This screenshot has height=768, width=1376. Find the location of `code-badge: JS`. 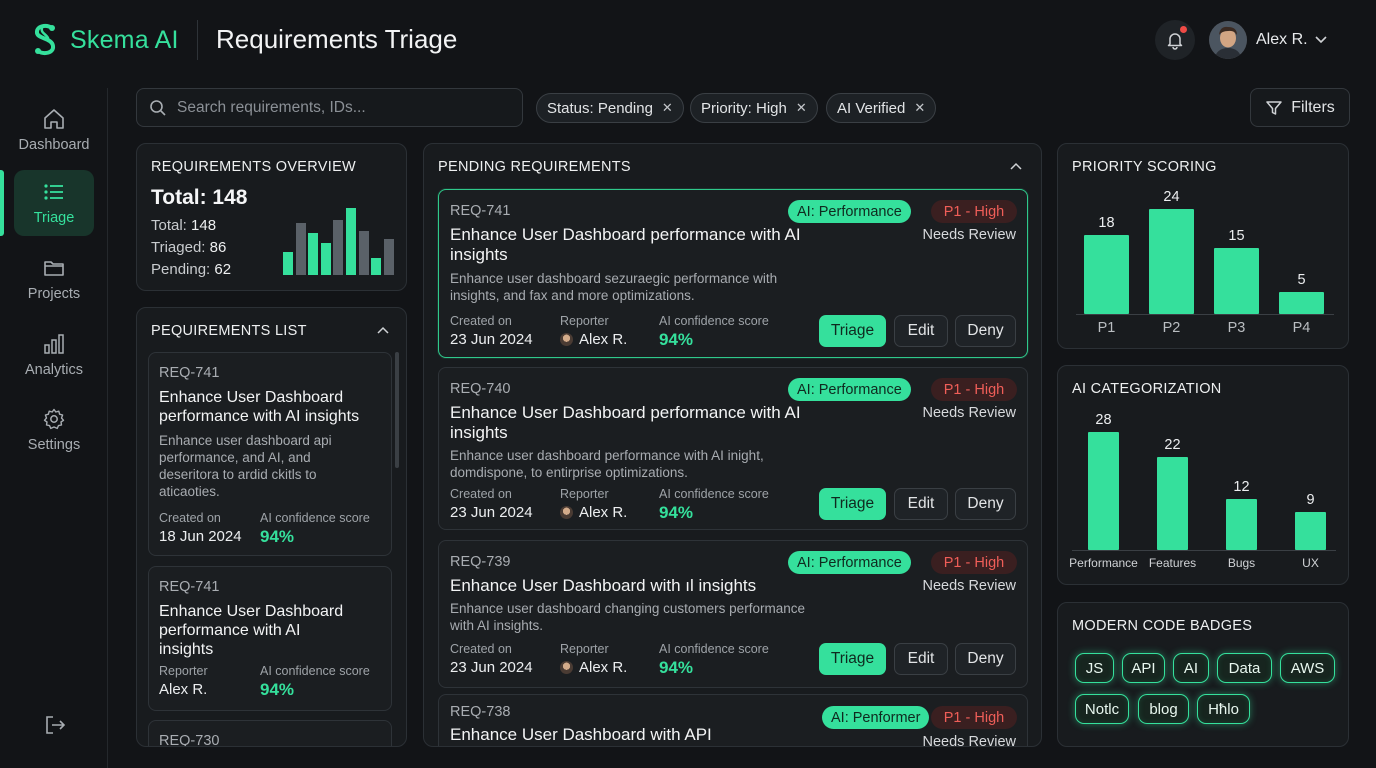

code-badge: JS is located at coordinates (1094, 668).